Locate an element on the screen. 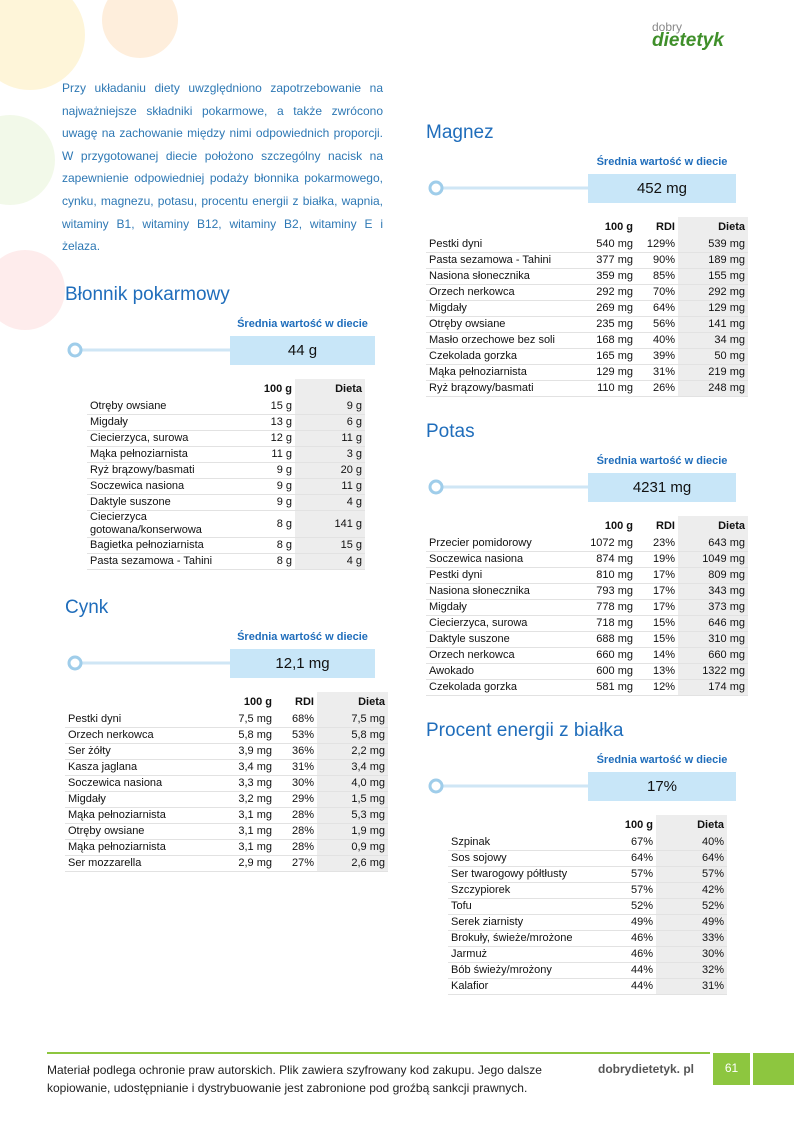 The height and width of the screenshot is (1123, 794). table-cell: 14% is located at coordinates (657, 655).